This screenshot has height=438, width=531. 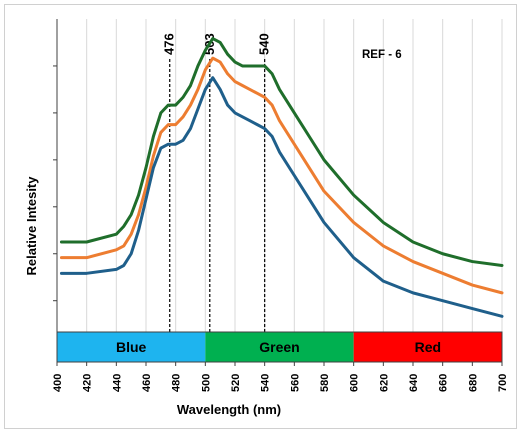 I want to click on x-tick-label: 600, so click(x=355, y=383).